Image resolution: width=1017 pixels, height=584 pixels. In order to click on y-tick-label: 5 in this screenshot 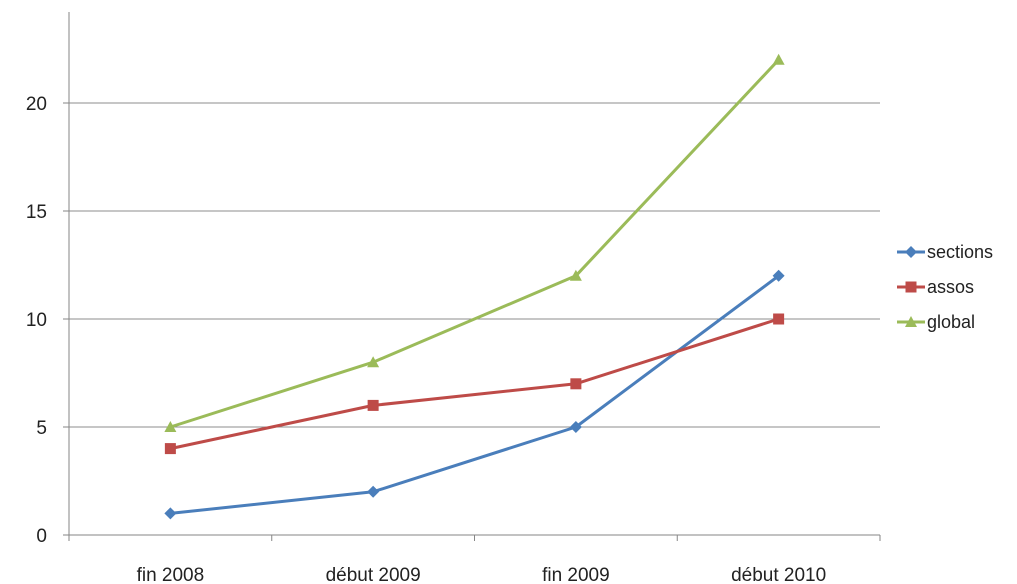, I will do `click(41, 428)`.